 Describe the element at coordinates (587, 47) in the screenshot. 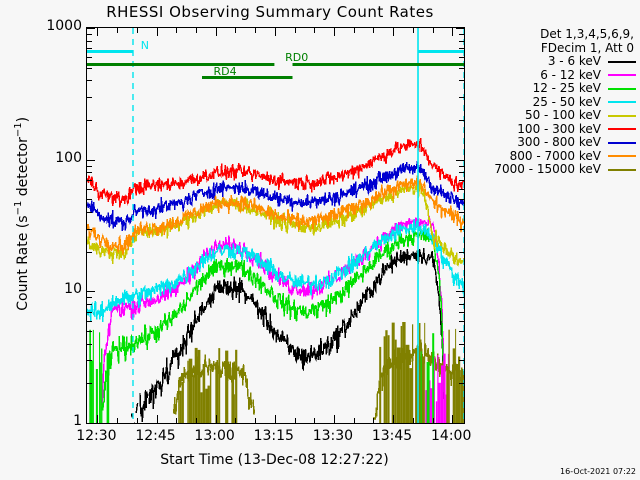

I see `legend-header-fdecim: FDecim 1, Att 0` at that location.